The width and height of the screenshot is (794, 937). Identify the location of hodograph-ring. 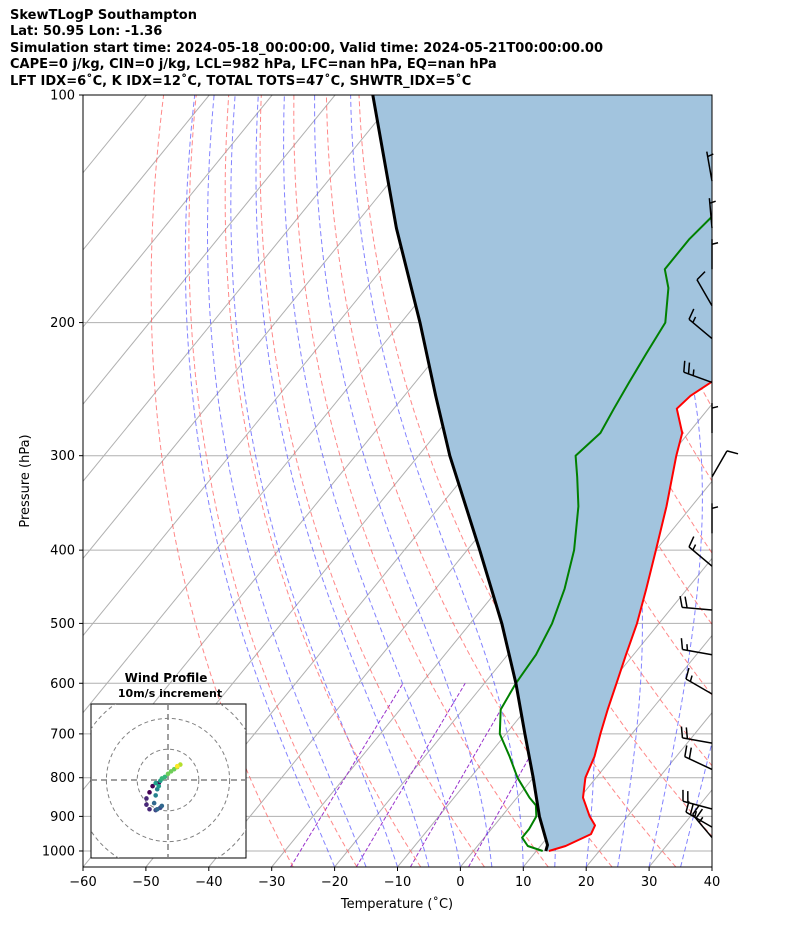
(168, 780).